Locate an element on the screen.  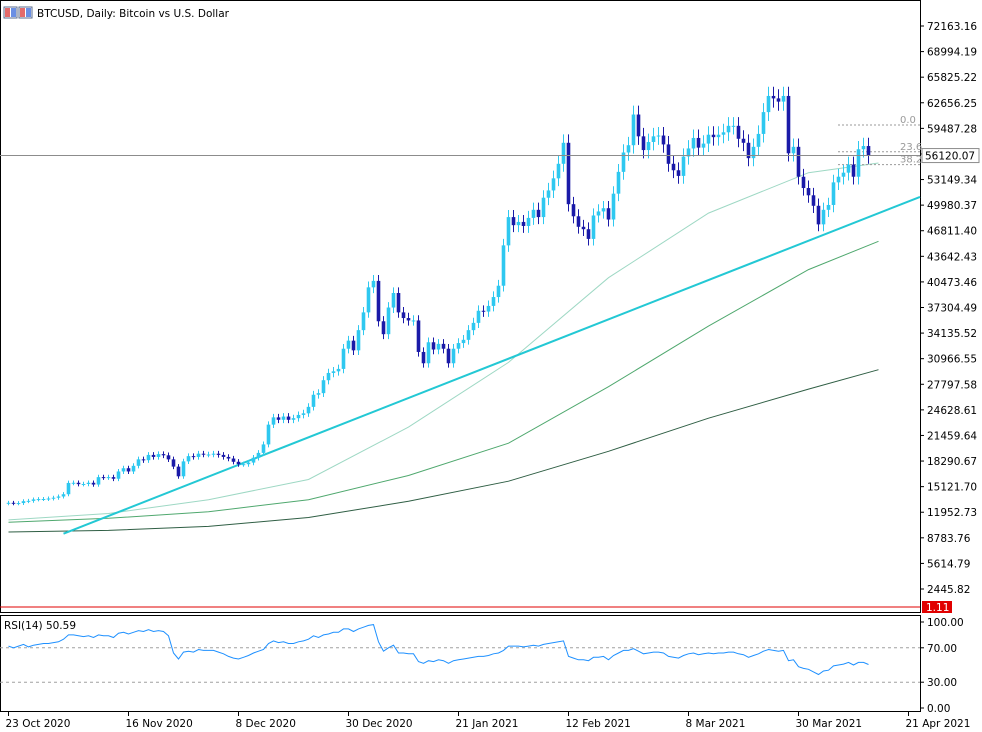
fibonacci-layer: 0.0 23.6 38.2 is located at coordinates (880, 140).